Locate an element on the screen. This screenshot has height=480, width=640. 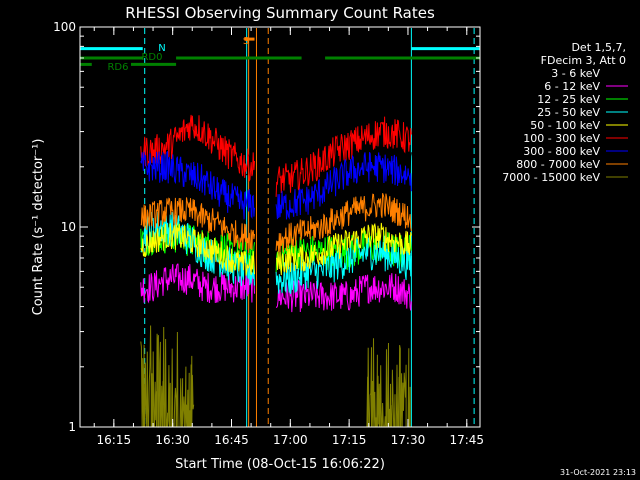
y-tick-label-2: 100 is located at coordinates (64, 27).